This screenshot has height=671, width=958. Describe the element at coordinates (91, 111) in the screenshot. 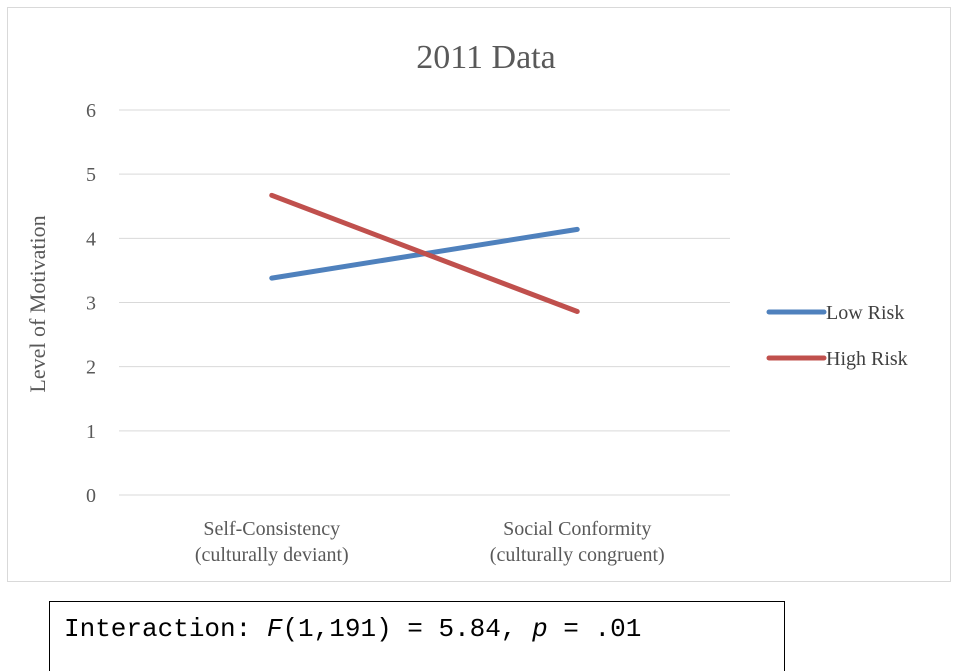

I see `y-tick-label-6: 6` at that location.